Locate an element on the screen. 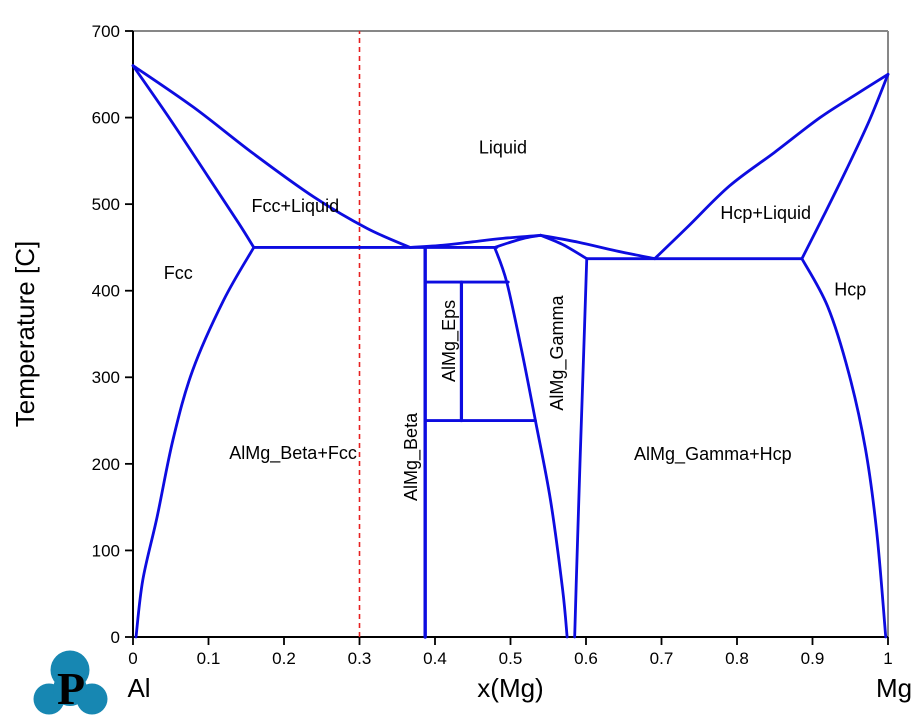 This screenshot has height=720, width=922. y-tick-label: 700 is located at coordinates (106, 31).